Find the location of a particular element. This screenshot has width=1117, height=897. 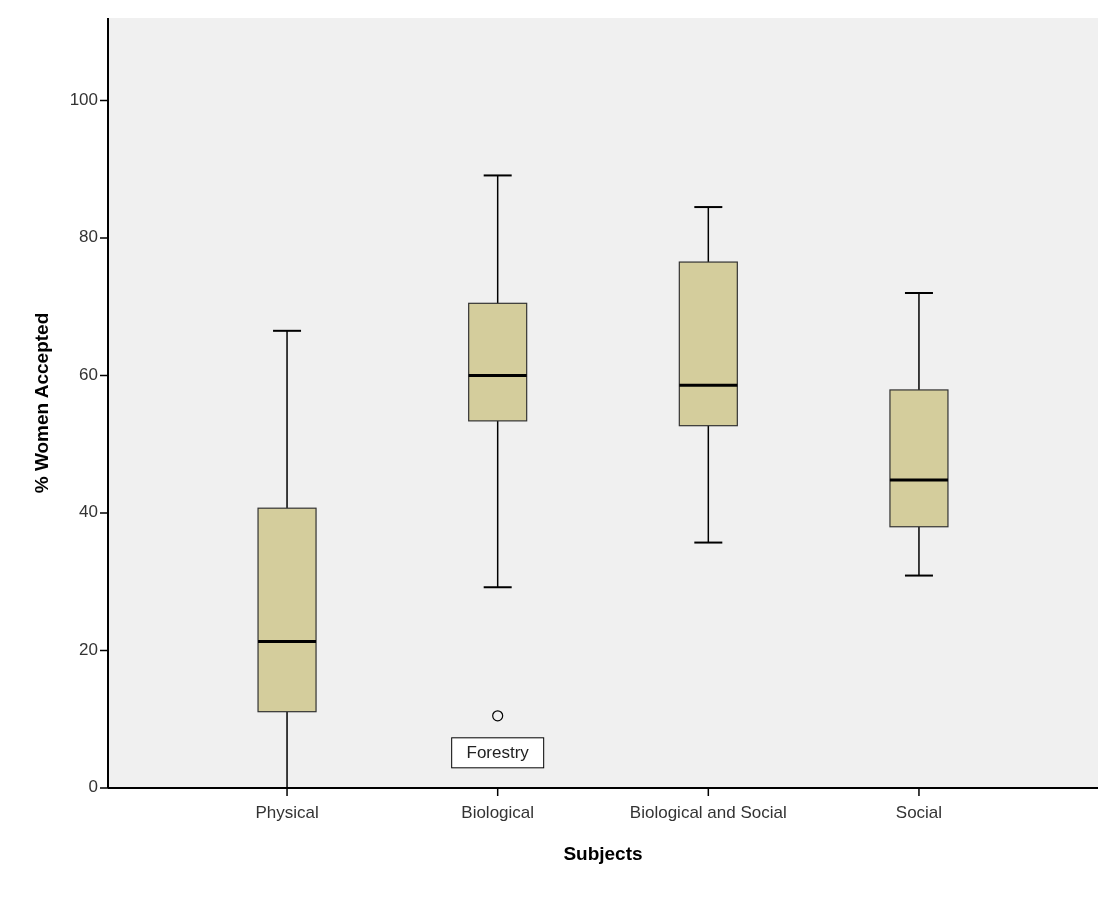

x-tick-label: Biological and Social is located at coordinates (708, 812).